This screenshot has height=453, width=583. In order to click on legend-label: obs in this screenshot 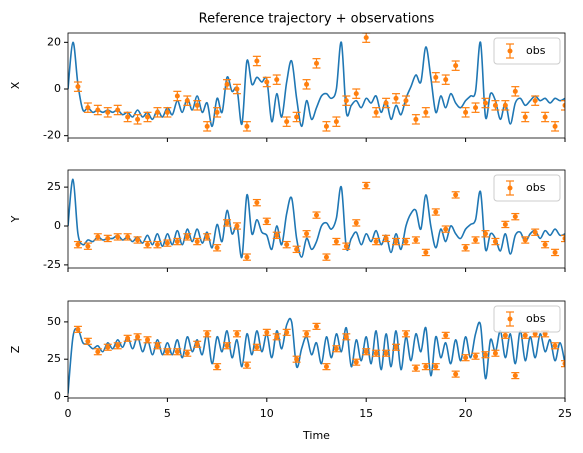, I will do `click(536, 50)`.